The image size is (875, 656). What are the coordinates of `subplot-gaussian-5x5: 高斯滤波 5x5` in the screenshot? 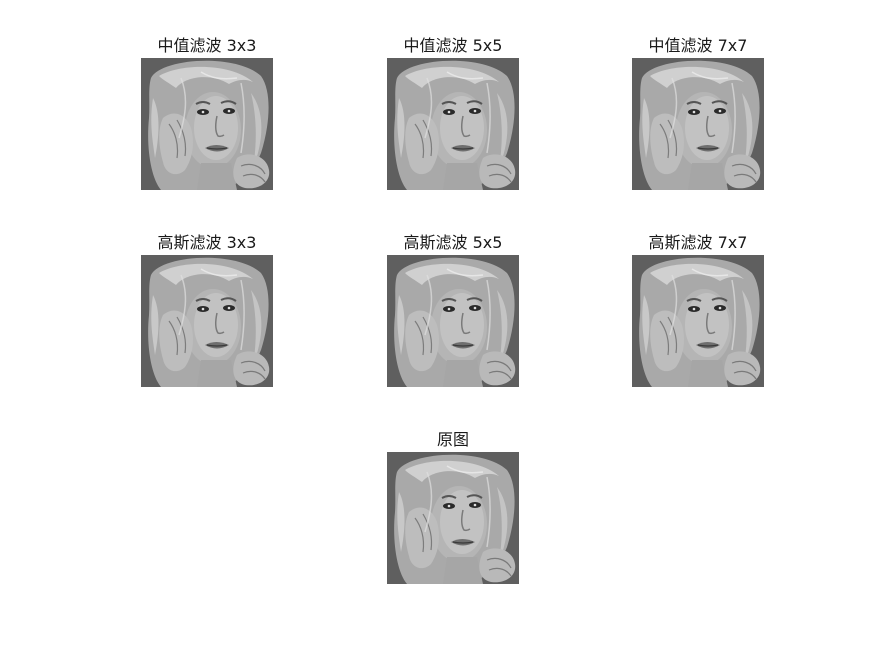 It's located at (453, 310).